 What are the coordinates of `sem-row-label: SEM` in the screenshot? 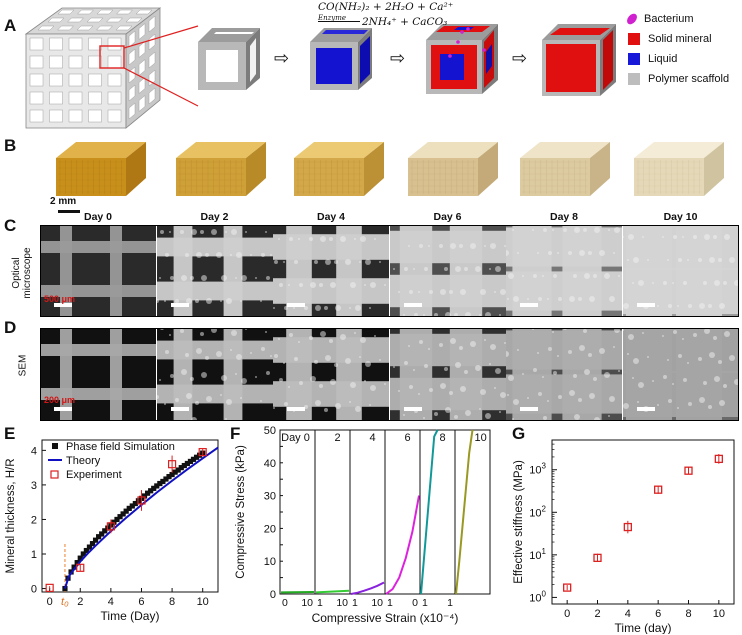 It's located at (23, 365).